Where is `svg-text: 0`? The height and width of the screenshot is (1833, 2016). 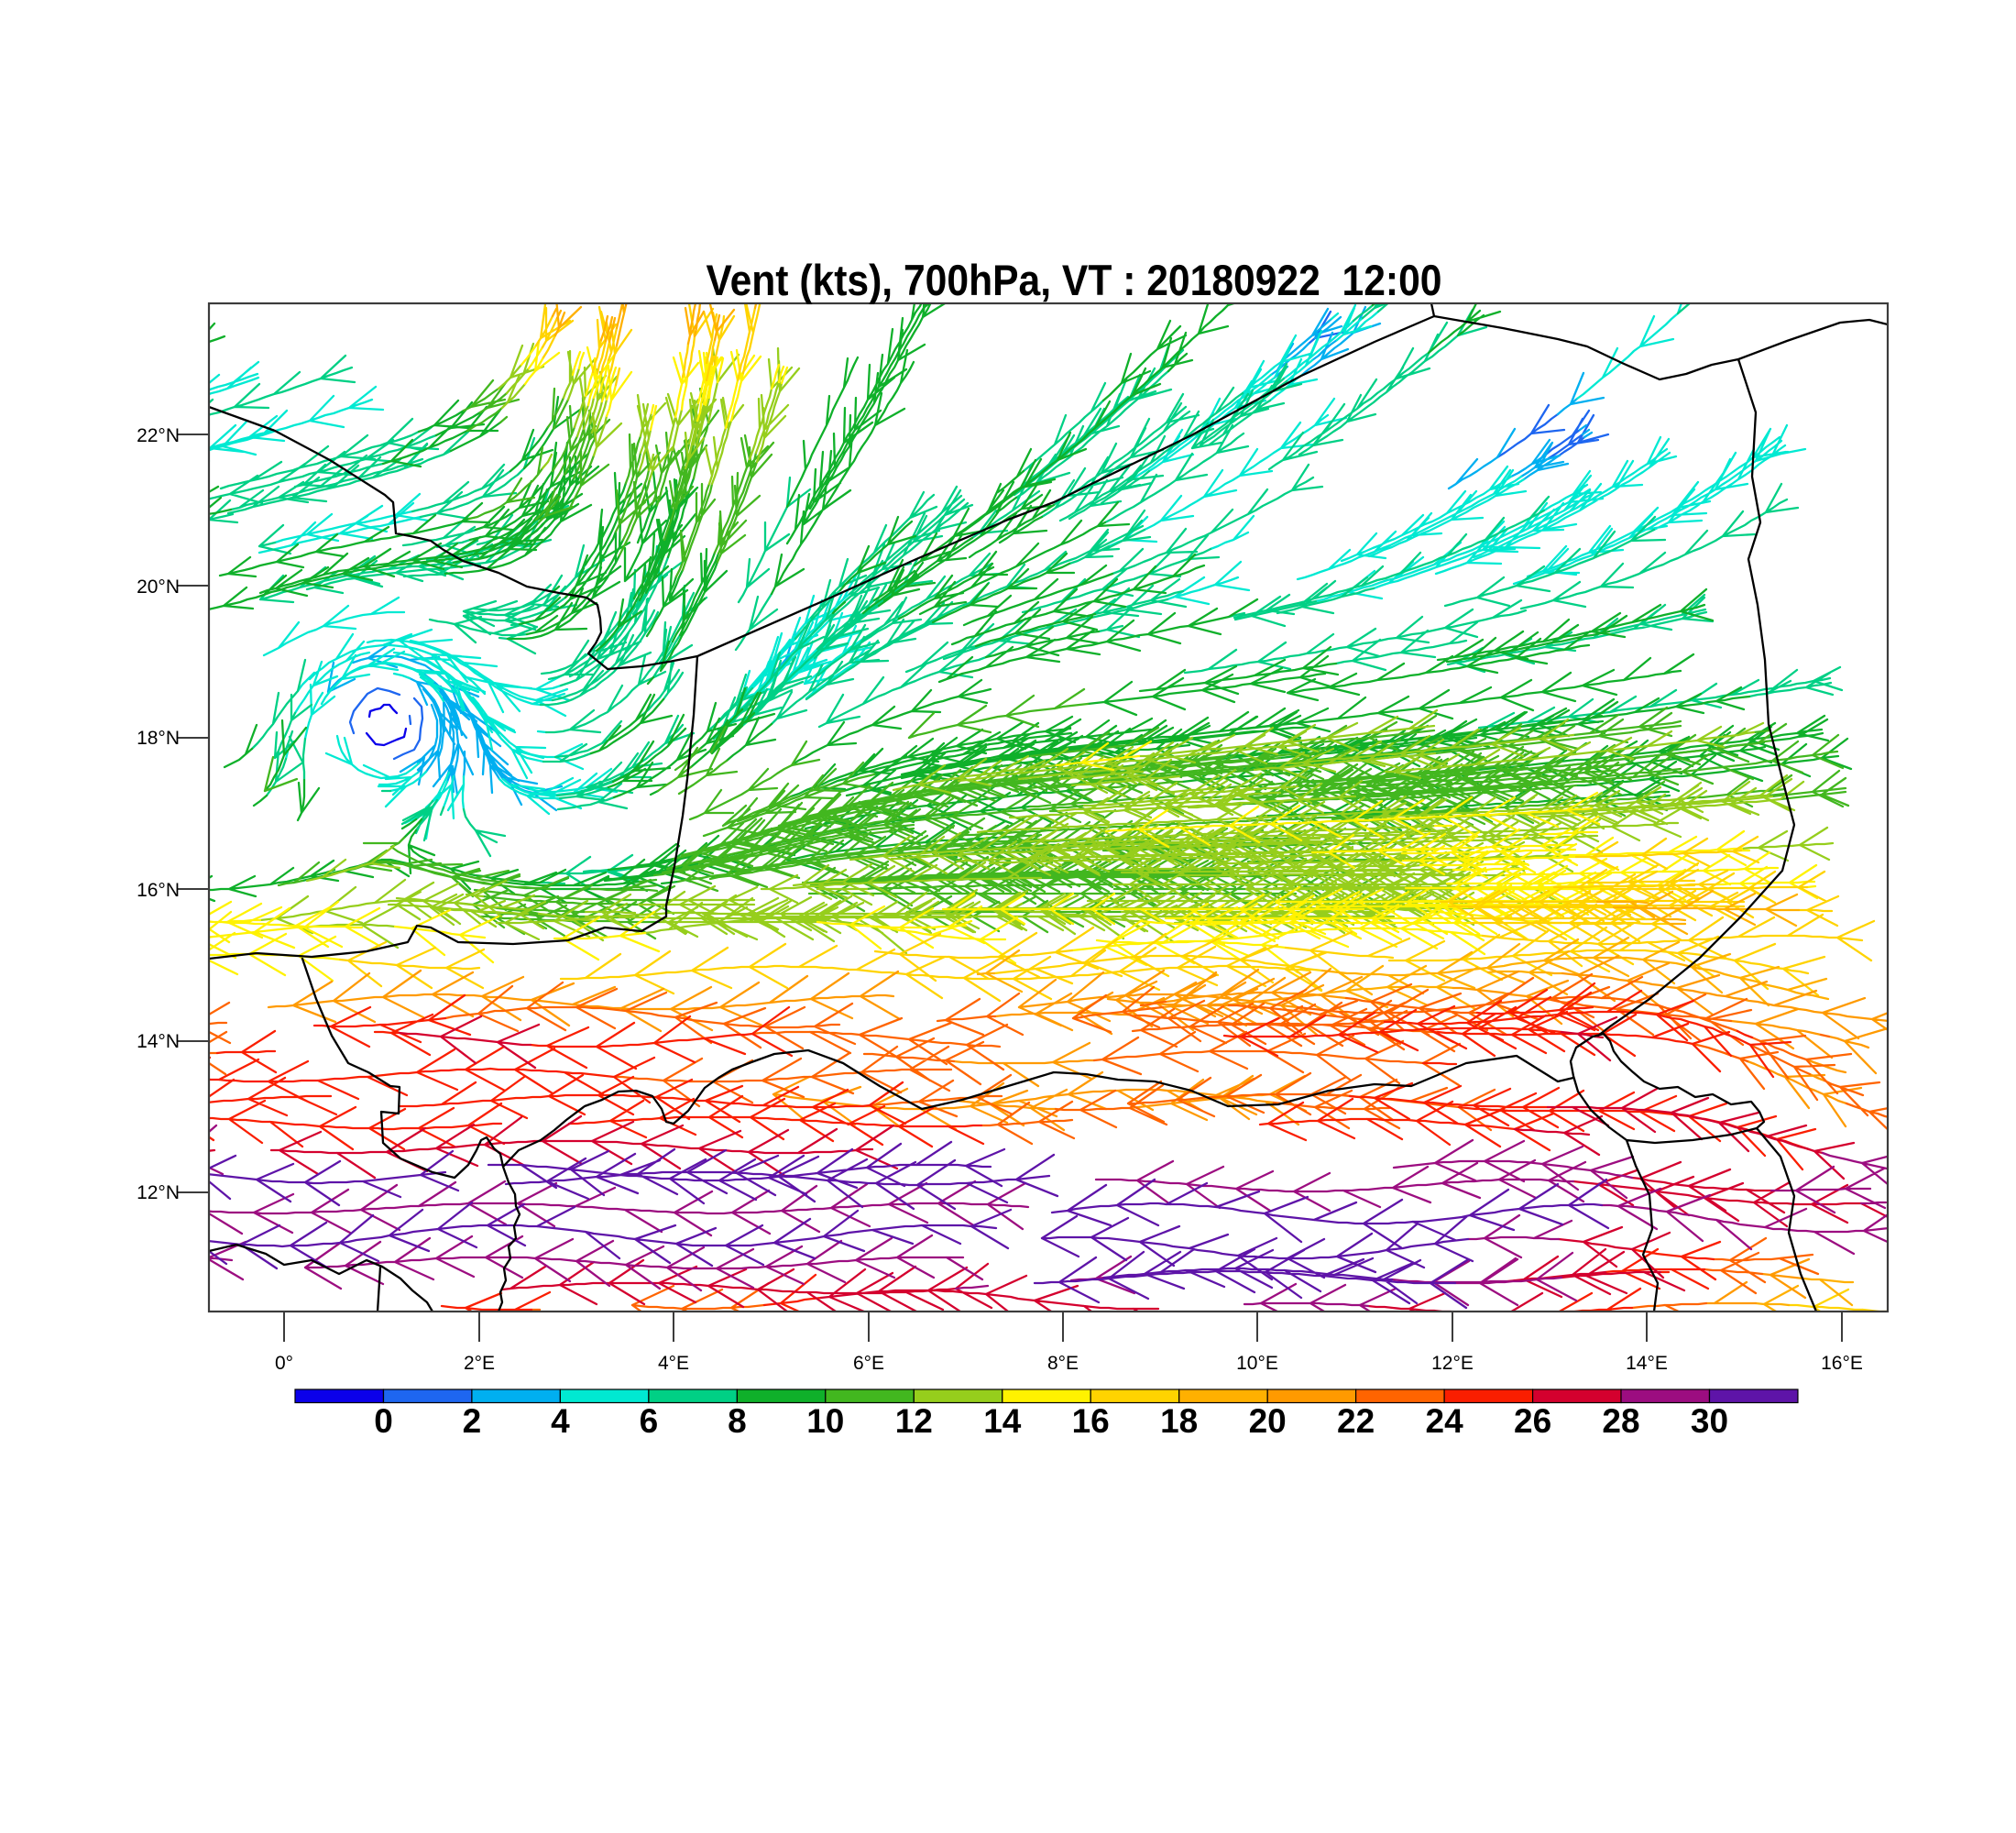
svg-text: 0 is located at coordinates (383, 1421).